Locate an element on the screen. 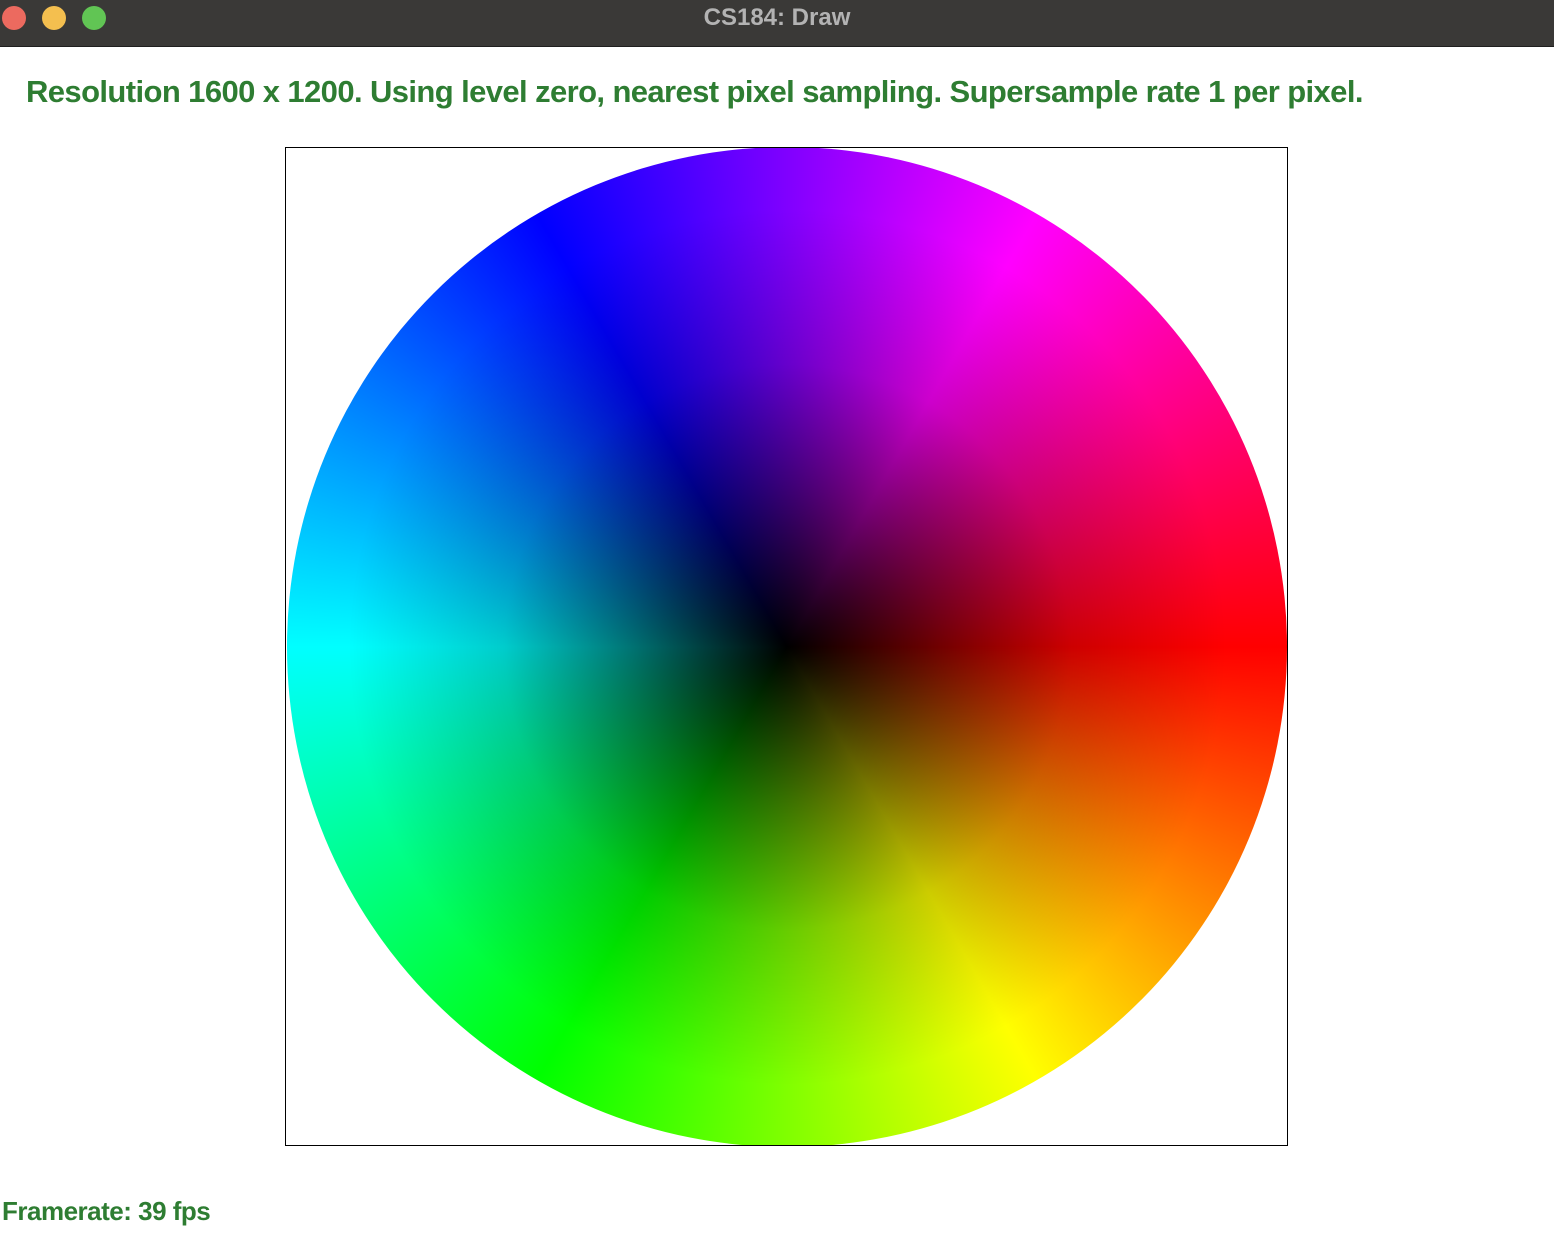  framerate-readout: Framerate: 39 fps is located at coordinates (106, 1211).